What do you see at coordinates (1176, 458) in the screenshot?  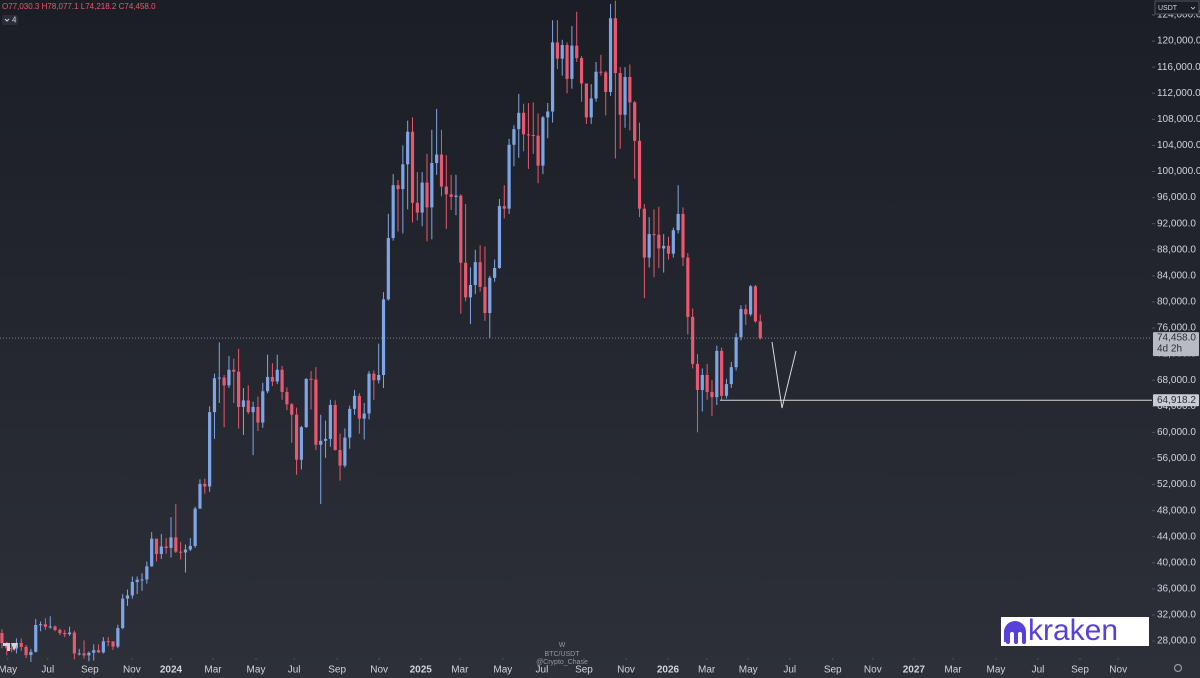 I see `y-tick-label: 56,000.0` at bounding box center [1176, 458].